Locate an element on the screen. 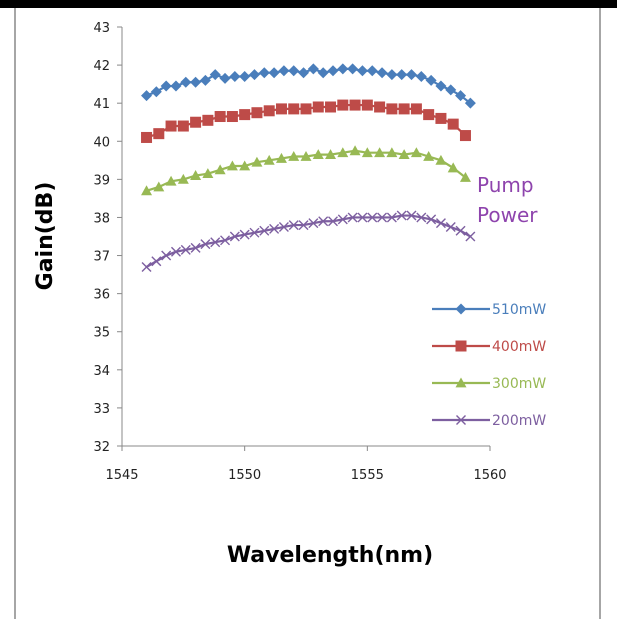  series-line is located at coordinates (308, 241).